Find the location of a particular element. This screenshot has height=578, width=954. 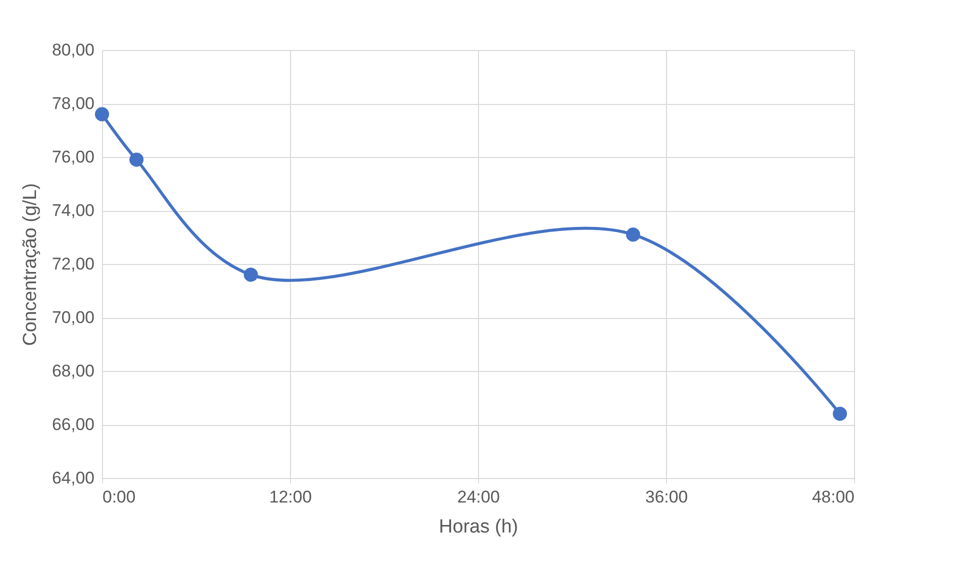

y-tick-label: 72,00 is located at coordinates (73, 264).